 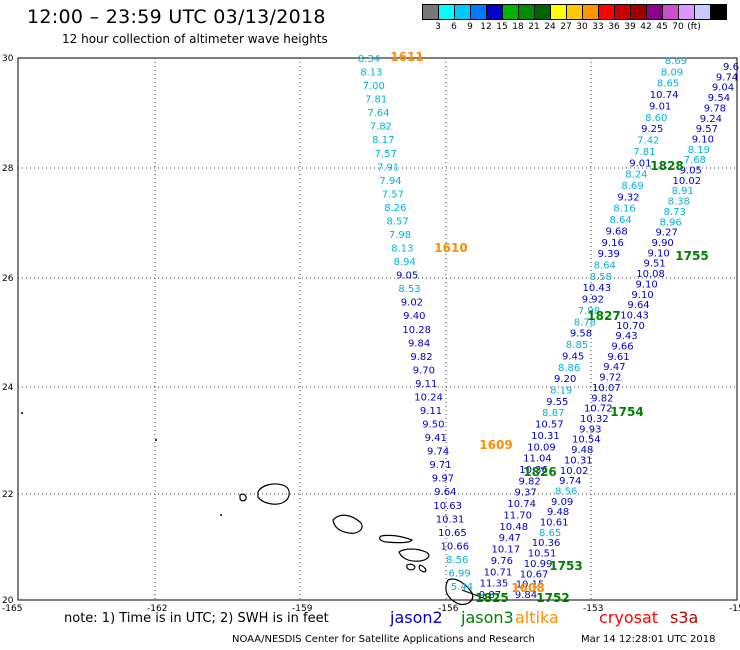 I want to click on wave-height-value: 9.40, so click(x=414, y=316).